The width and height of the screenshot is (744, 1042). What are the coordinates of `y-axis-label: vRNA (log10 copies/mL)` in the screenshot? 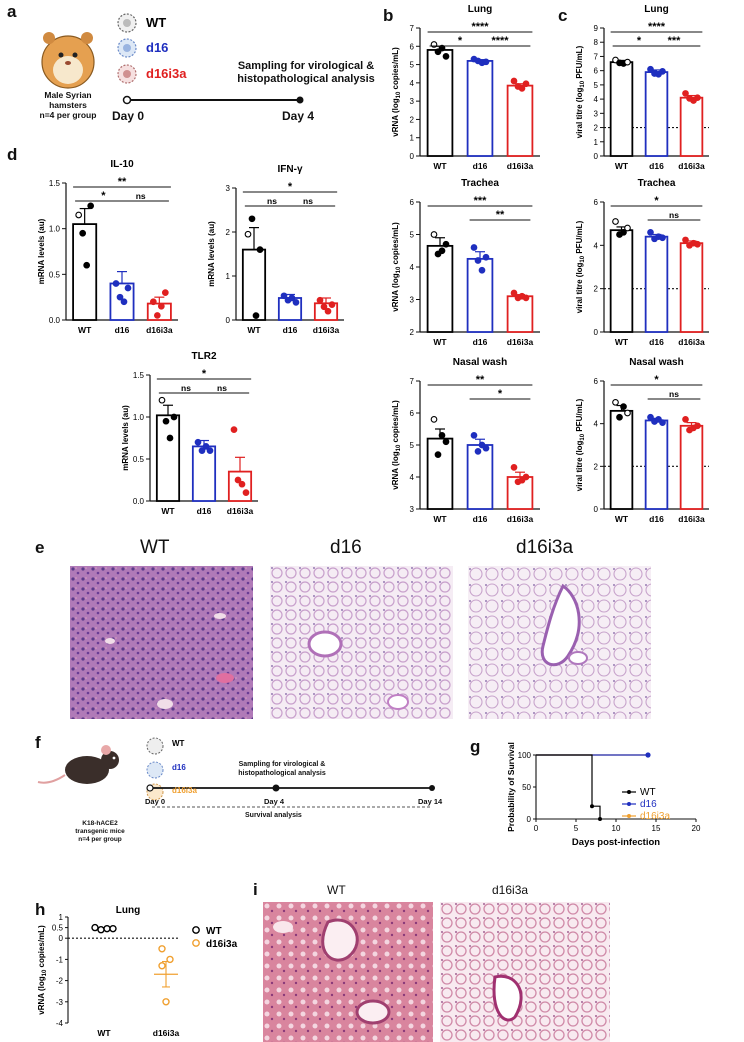 It's located at (396, 92).